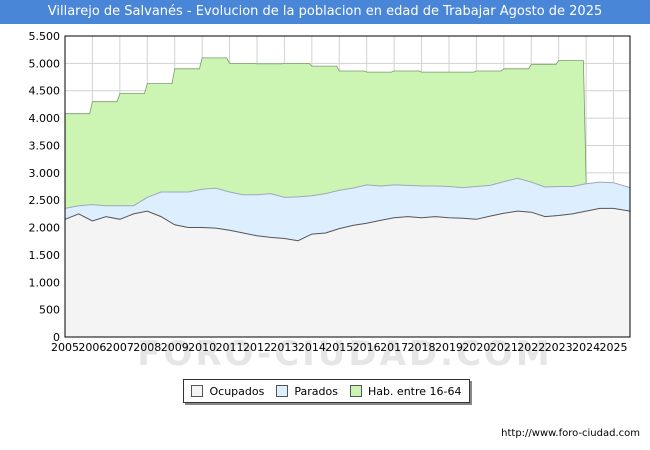  What do you see at coordinates (45, 173) in the screenshot?
I see `y-tick-label: 3.000` at bounding box center [45, 173].